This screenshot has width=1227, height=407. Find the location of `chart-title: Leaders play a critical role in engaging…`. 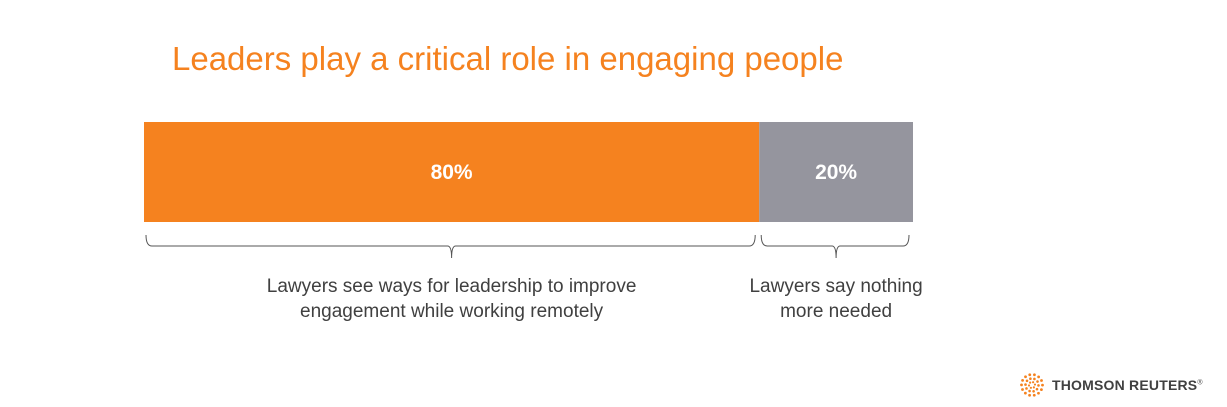

chart-title: Leaders play a critical role in engaging… is located at coordinates (508, 58).